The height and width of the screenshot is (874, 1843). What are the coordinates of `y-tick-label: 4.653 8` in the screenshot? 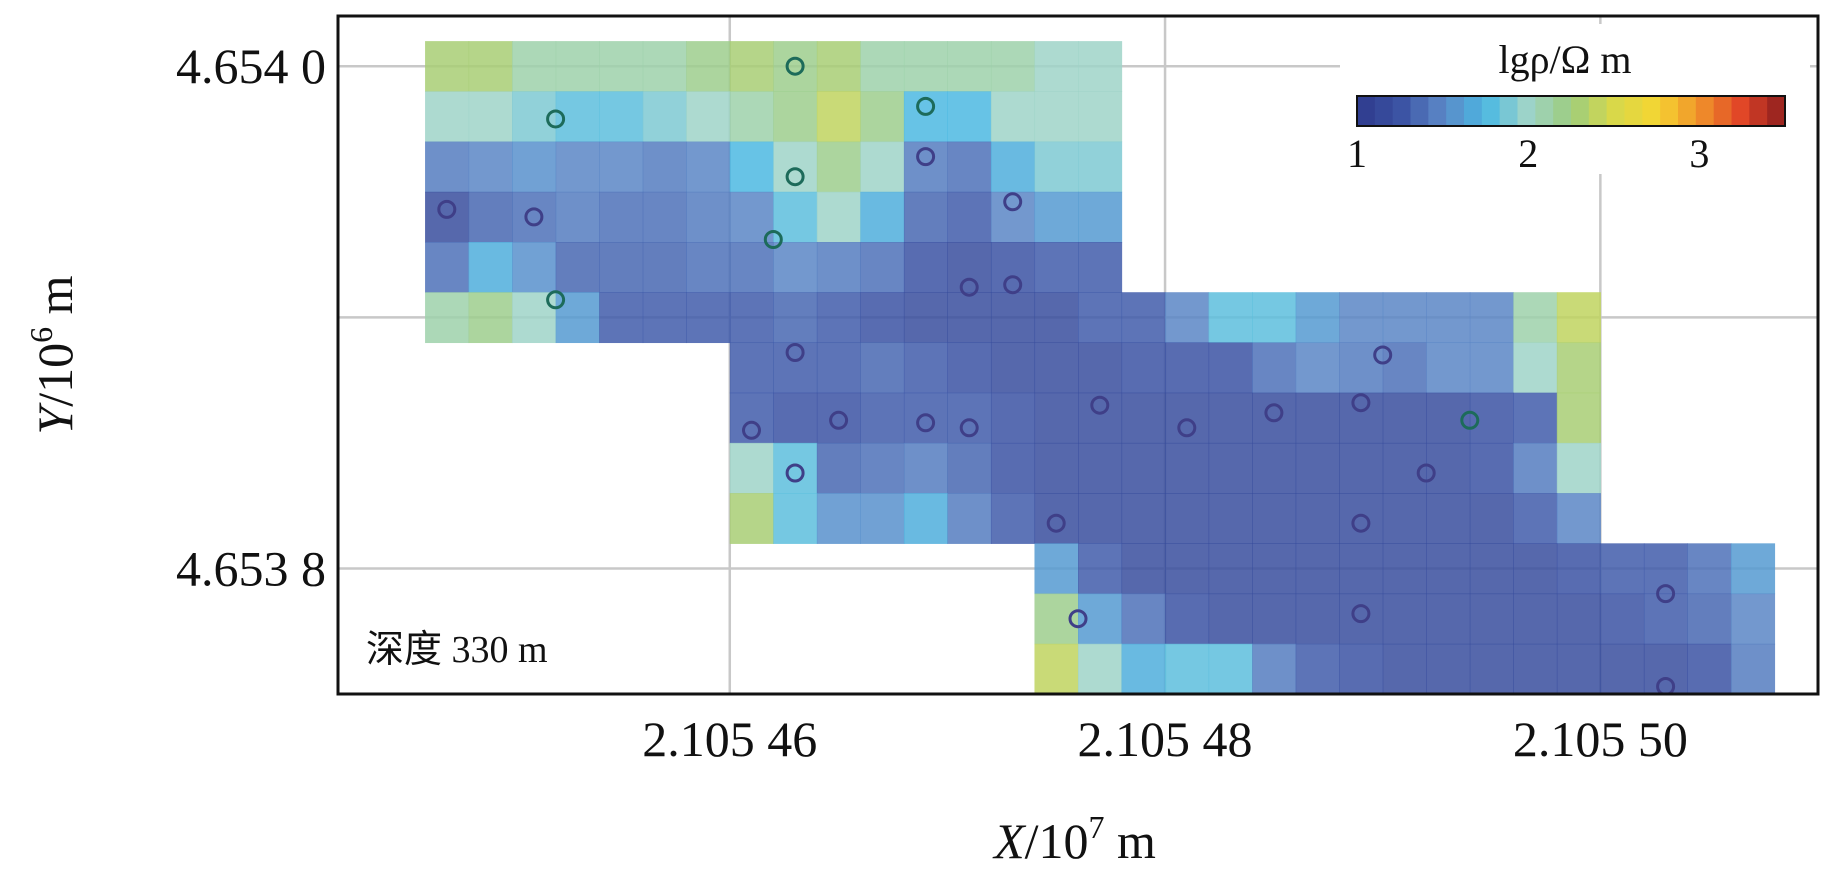 It's located at (251, 568).